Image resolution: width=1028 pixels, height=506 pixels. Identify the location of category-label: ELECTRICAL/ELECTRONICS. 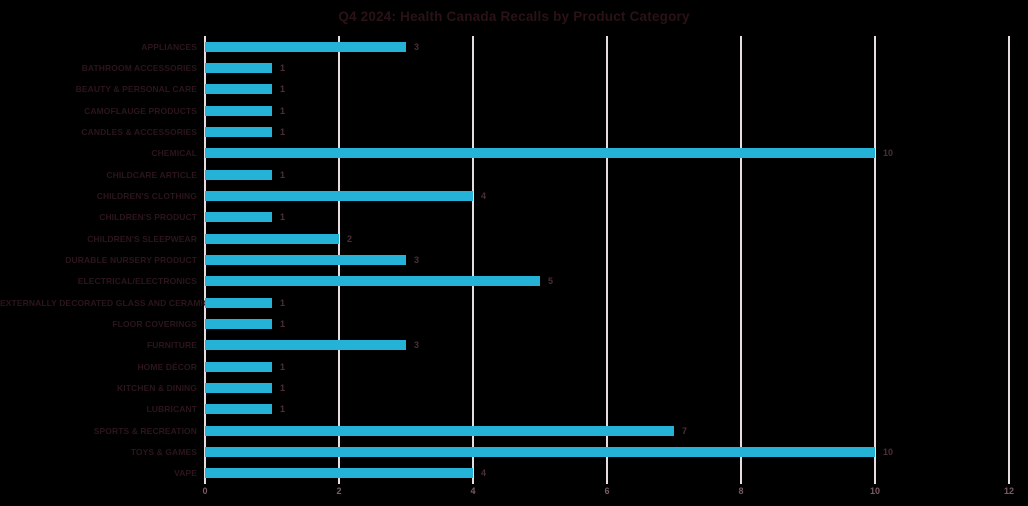
(137, 281).